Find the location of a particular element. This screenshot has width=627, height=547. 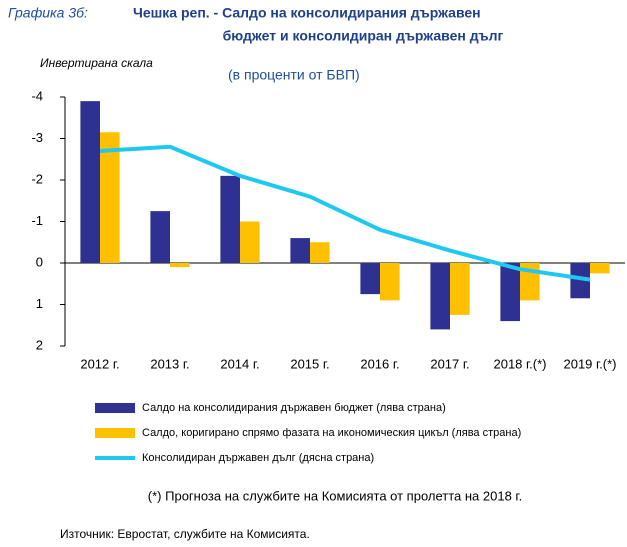

x-tick-label: 2013 г. is located at coordinates (169, 363).